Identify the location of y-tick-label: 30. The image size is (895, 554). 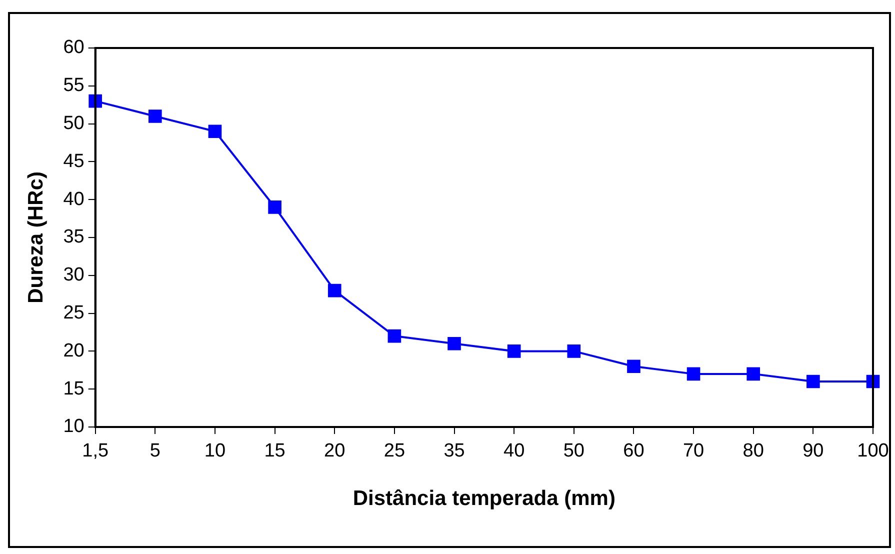
(73, 275).